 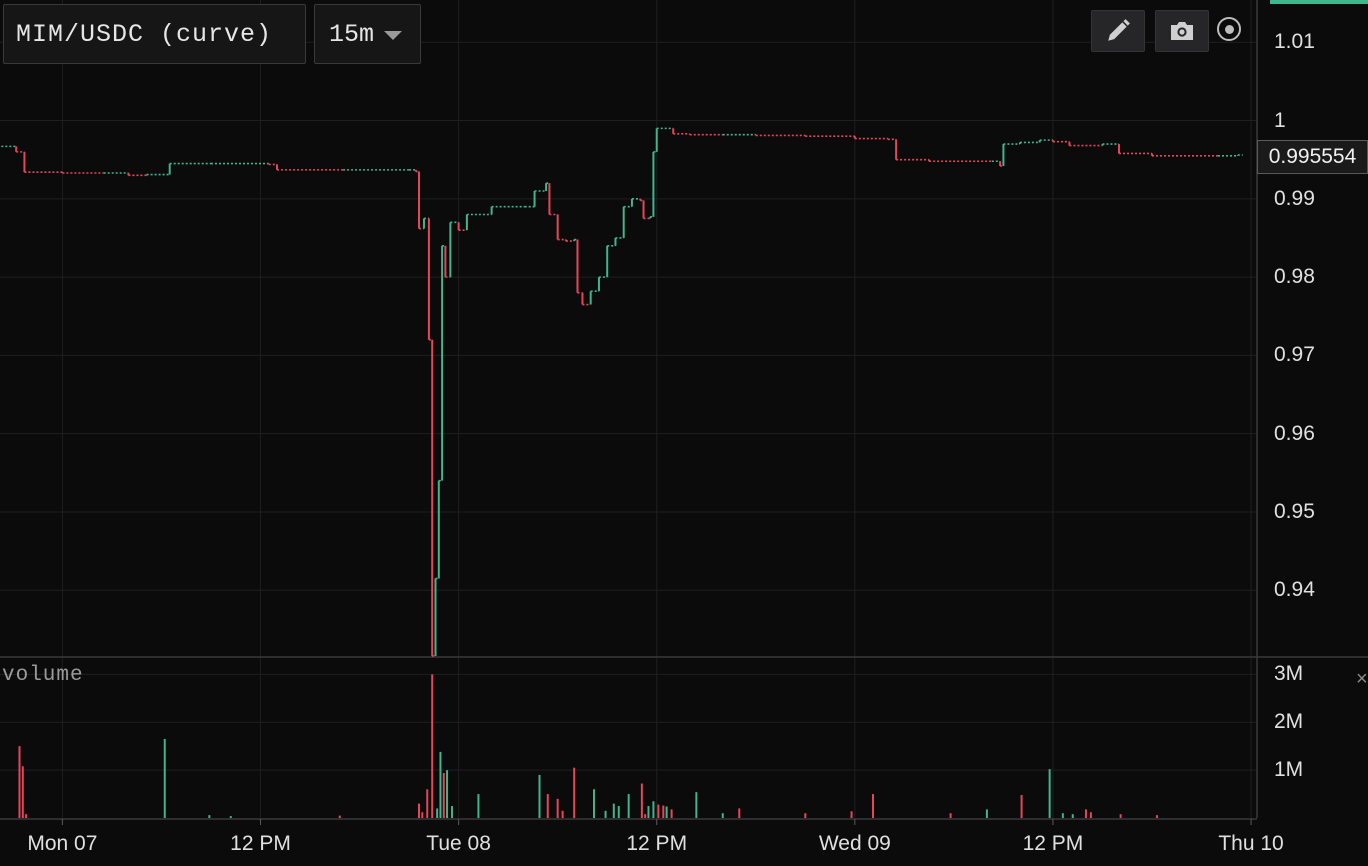 I want to click on target-icon, so click(x=1229, y=29).